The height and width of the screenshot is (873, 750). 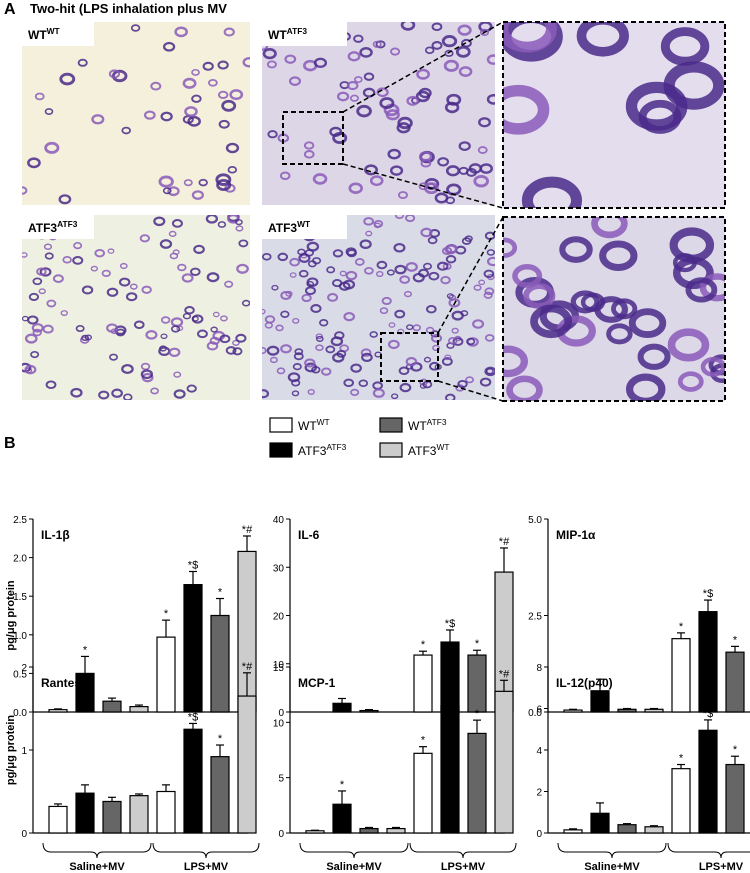 I want to click on y-tick-label: 1, so click(x=24, y=751).